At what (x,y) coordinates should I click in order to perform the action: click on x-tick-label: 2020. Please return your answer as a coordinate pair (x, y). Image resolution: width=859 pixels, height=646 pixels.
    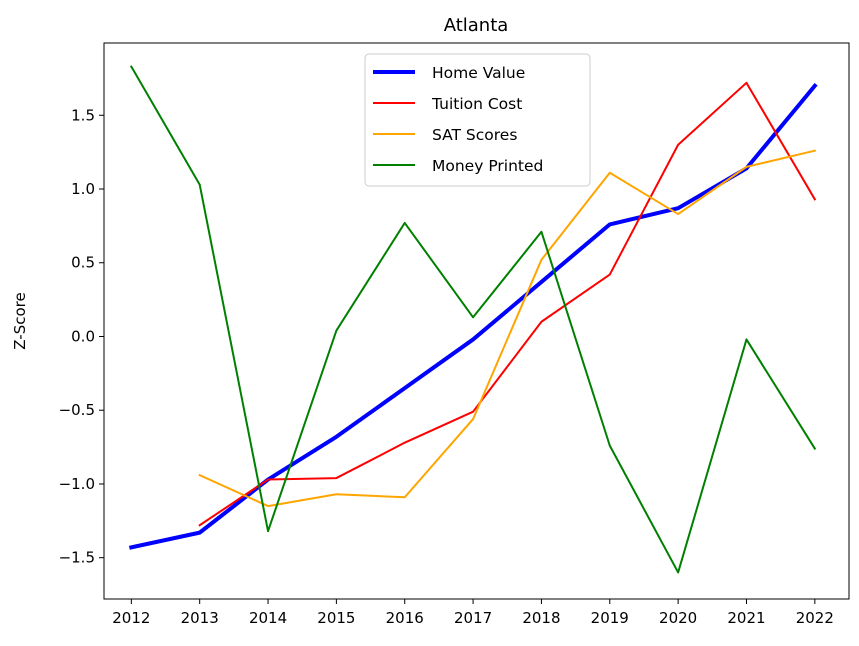
    Looking at the image, I should click on (678, 618).